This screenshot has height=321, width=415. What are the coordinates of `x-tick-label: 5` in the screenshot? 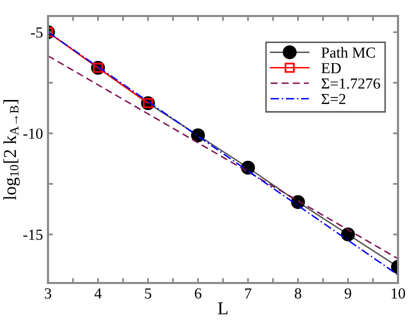 It's located at (148, 293).